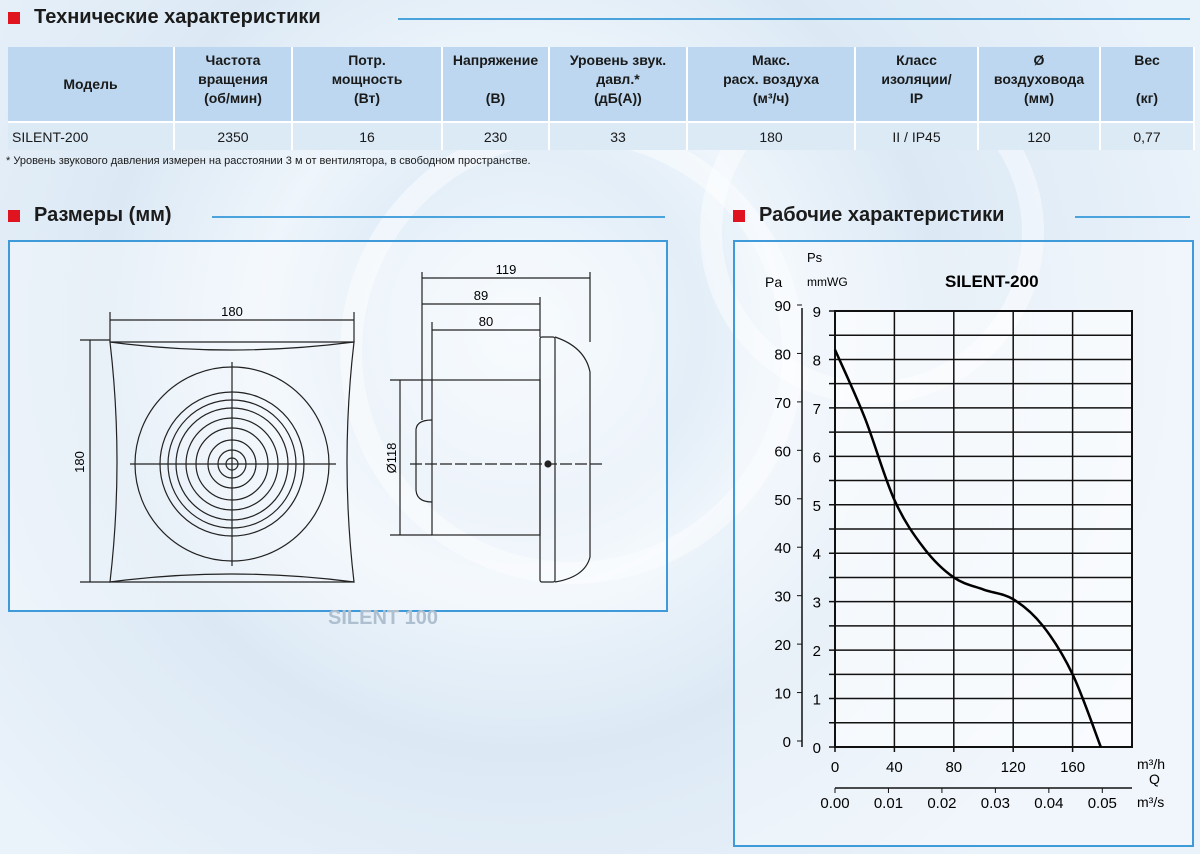 The height and width of the screenshot is (854, 1200). I want to click on column-header-line: Потр., so click(367, 60).